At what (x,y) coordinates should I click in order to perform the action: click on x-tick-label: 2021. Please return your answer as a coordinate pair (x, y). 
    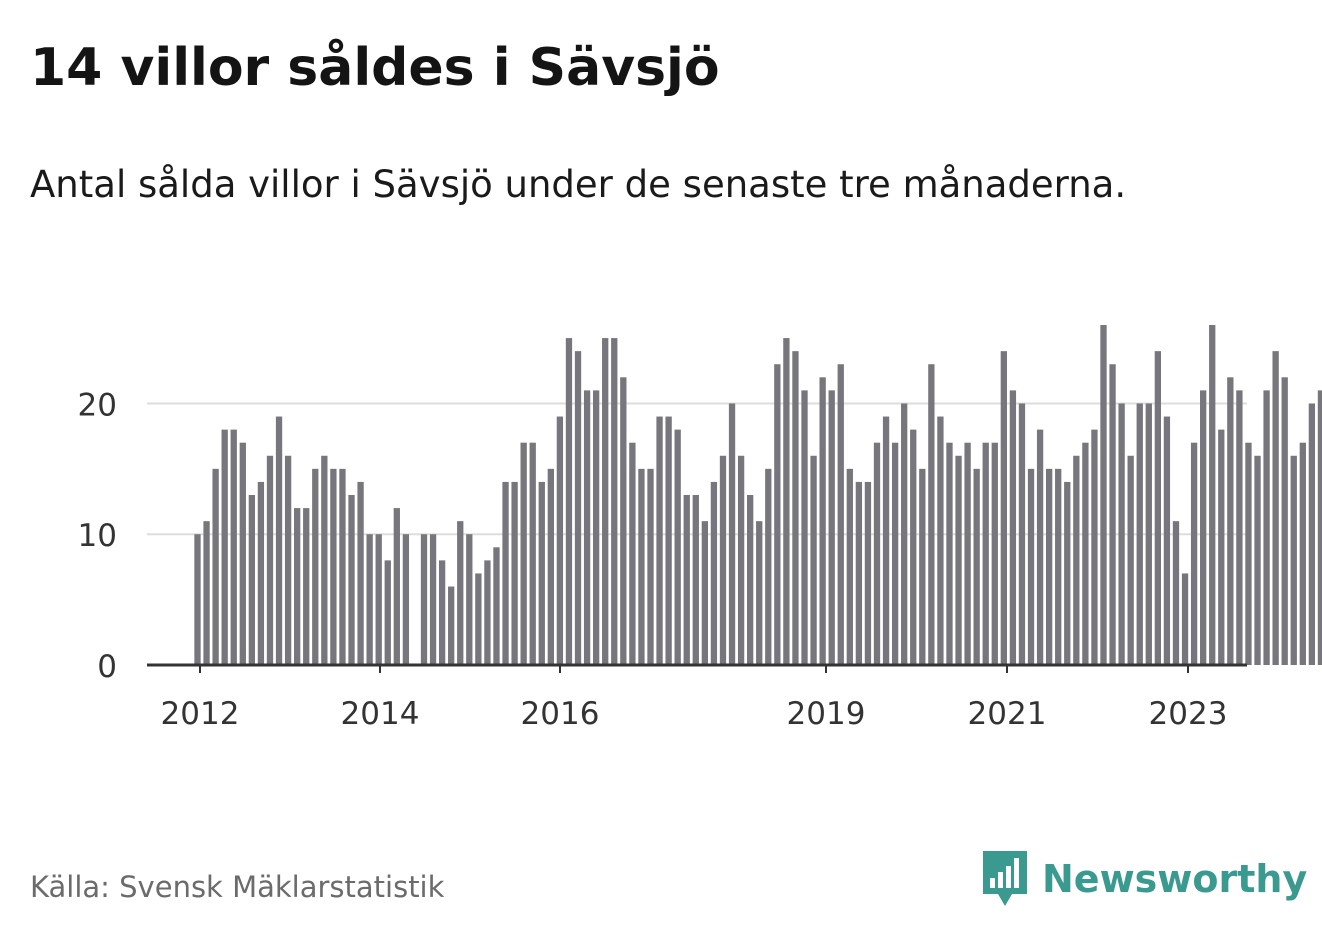
    Looking at the image, I should click on (1007, 714).